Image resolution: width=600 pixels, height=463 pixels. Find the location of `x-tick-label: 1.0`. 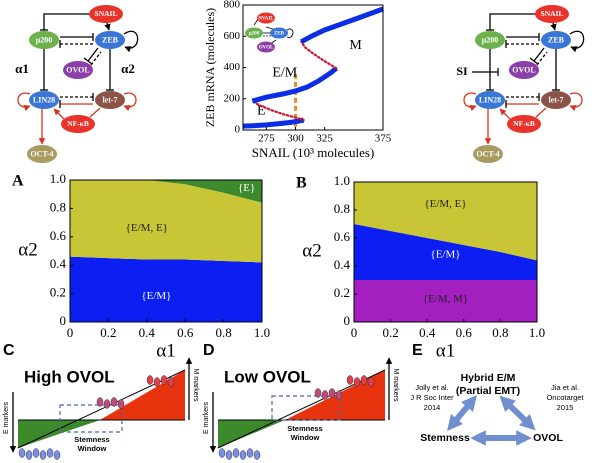

x-tick-label: 1.0 is located at coordinates (537, 332).